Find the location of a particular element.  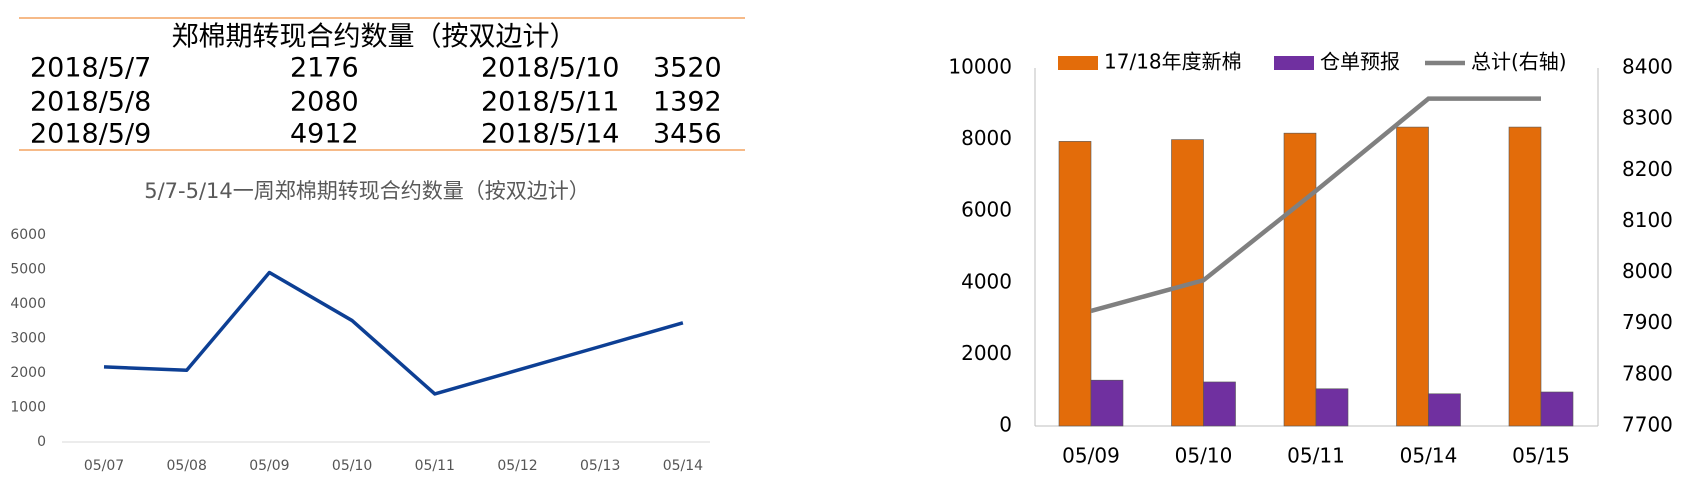

y-tick-label: 1000 is located at coordinates (28, 408).